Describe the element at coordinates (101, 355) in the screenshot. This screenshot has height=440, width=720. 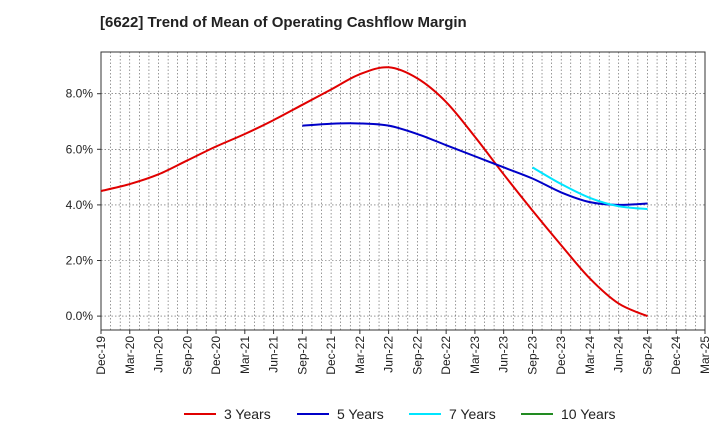
I see `x-tick-label: Dec-19` at that location.